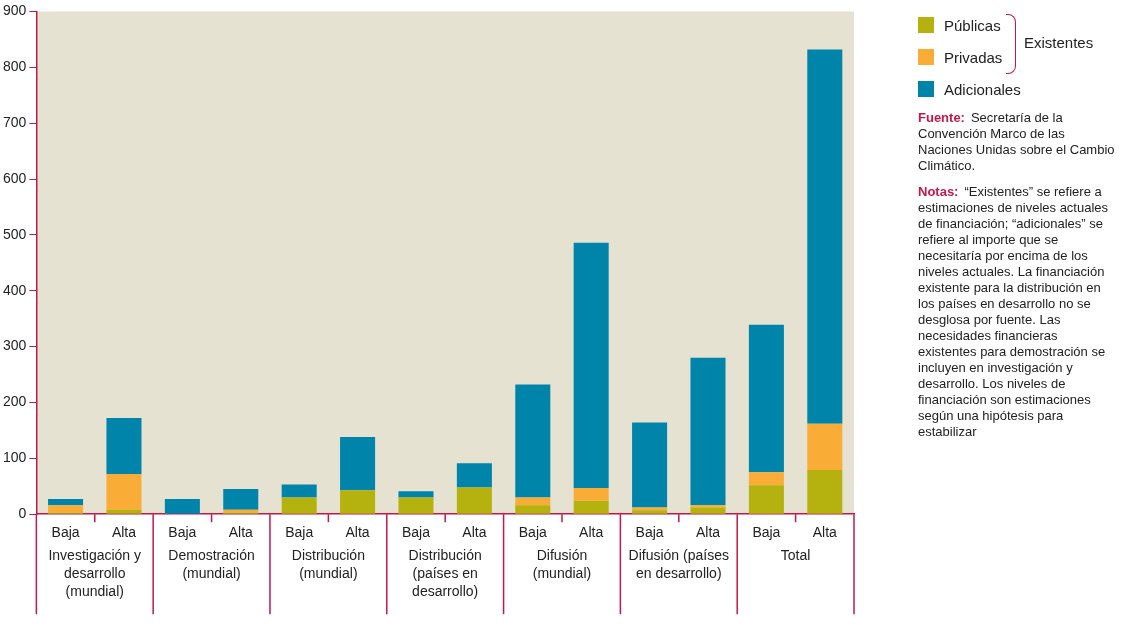 This screenshot has width=1123, height=627. I want to click on y-tick-label: 900, so click(15, 10).